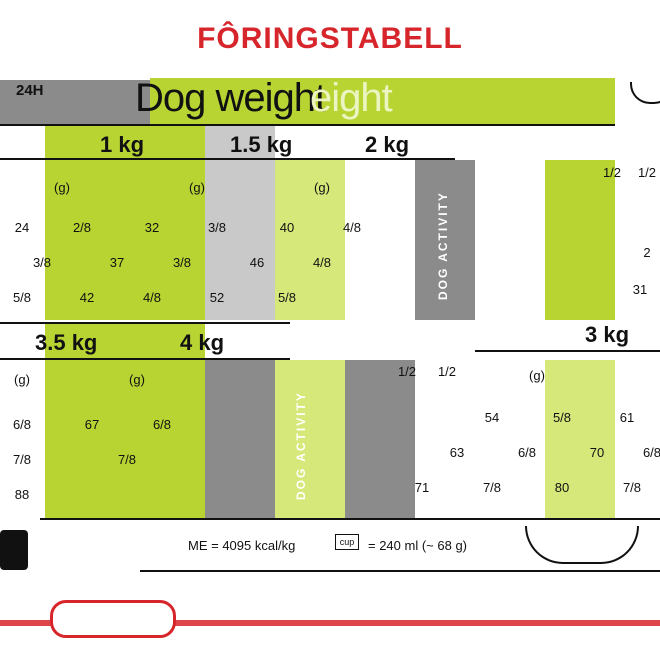 Image resolution: width=660 pixels, height=660 pixels. What do you see at coordinates (82, 227) in the screenshot?
I see `cell: 2/8` at bounding box center [82, 227].